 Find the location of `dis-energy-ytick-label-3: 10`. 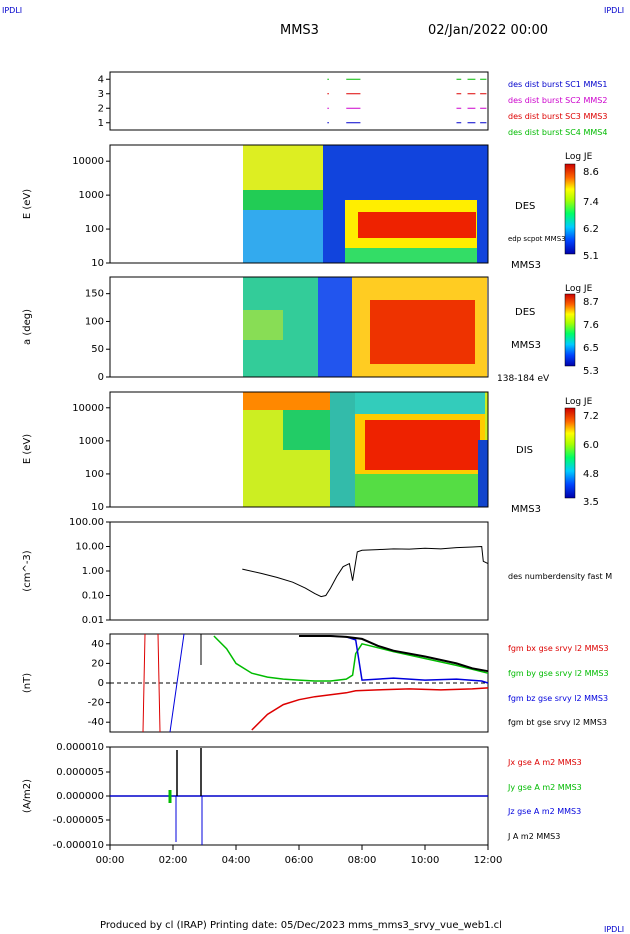

dis-energy-ytick-label-3: 10 is located at coordinates (97, 507).